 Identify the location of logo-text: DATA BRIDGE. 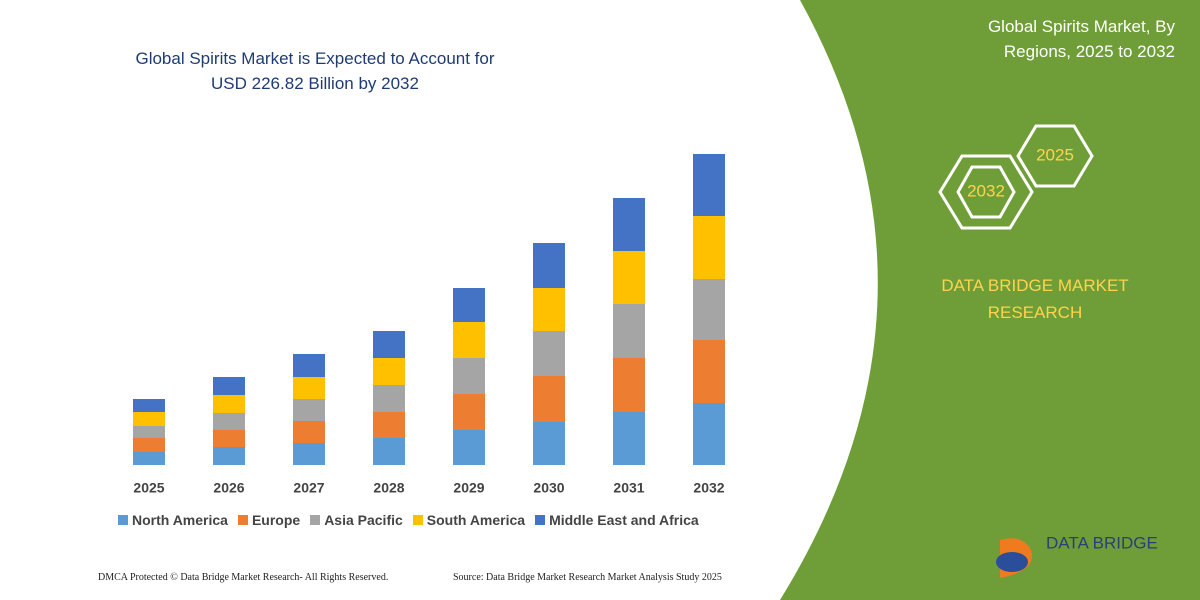
(1102, 542).